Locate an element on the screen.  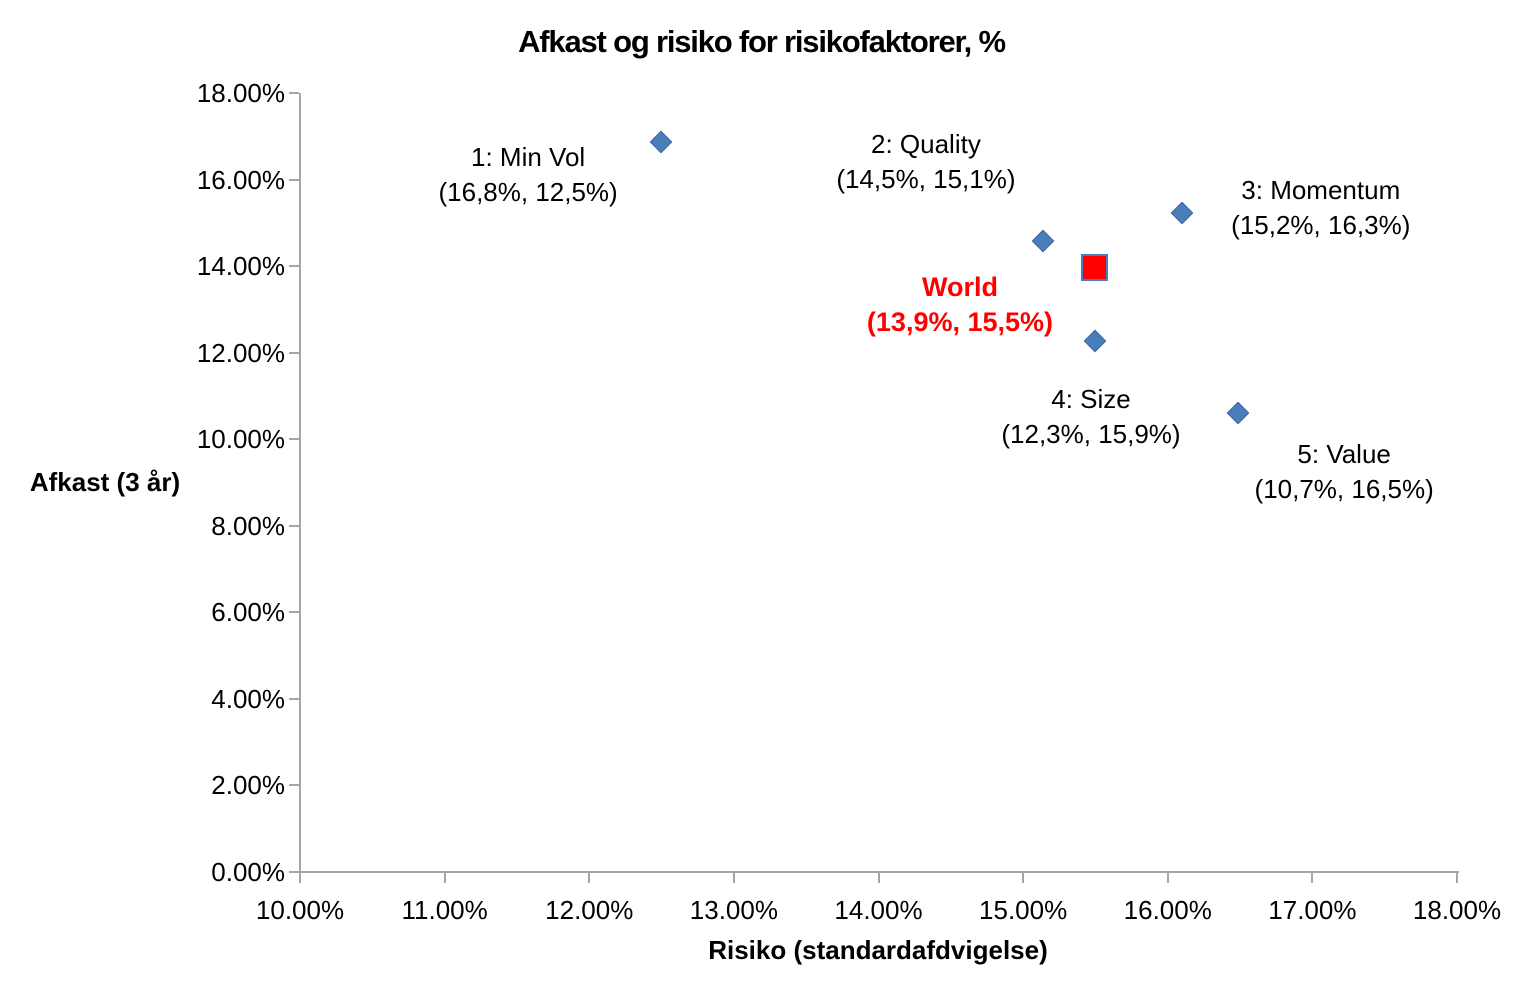
x-axis-title: Risiko (standardafdvigelse) is located at coordinates (878, 950).